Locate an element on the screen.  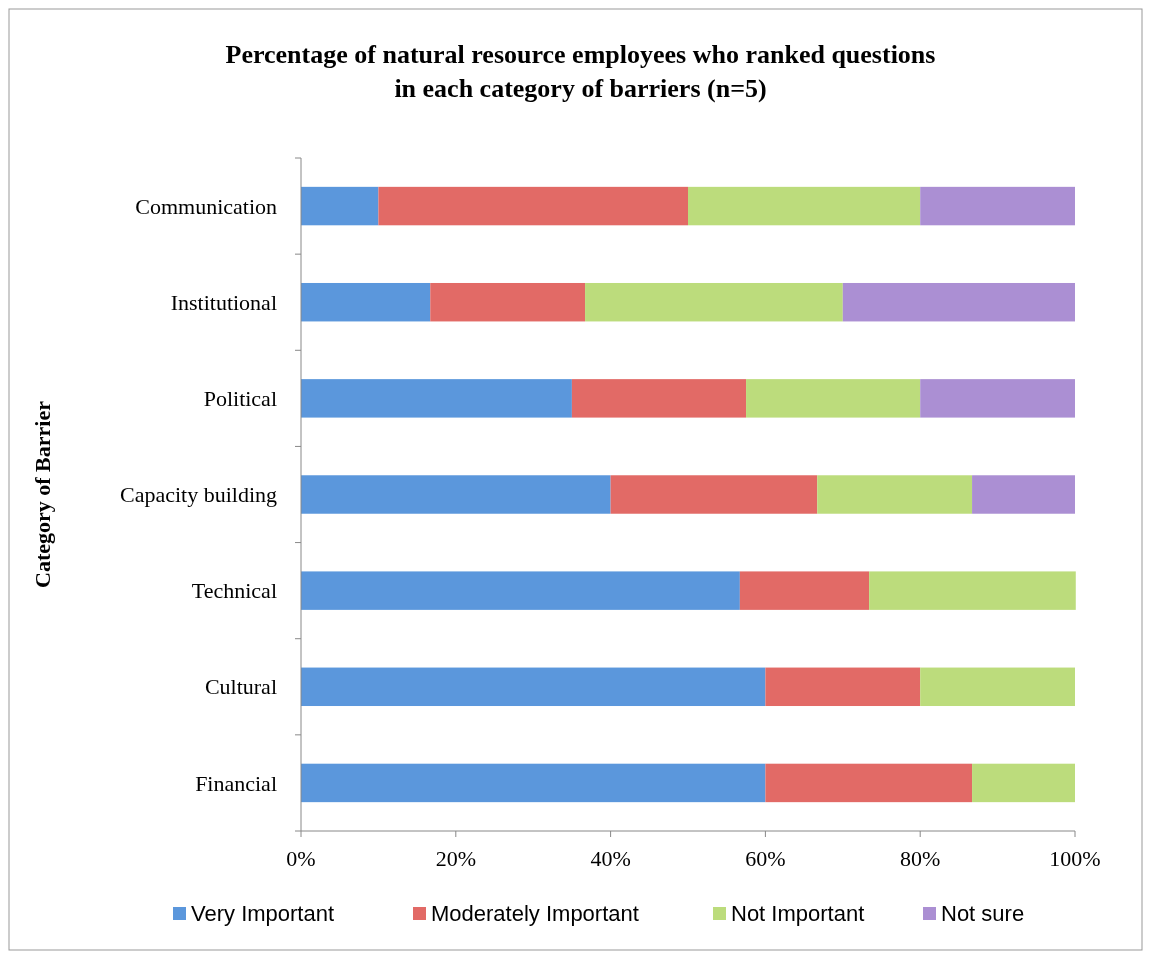
x-tick-label: 40% is located at coordinates (610, 858).